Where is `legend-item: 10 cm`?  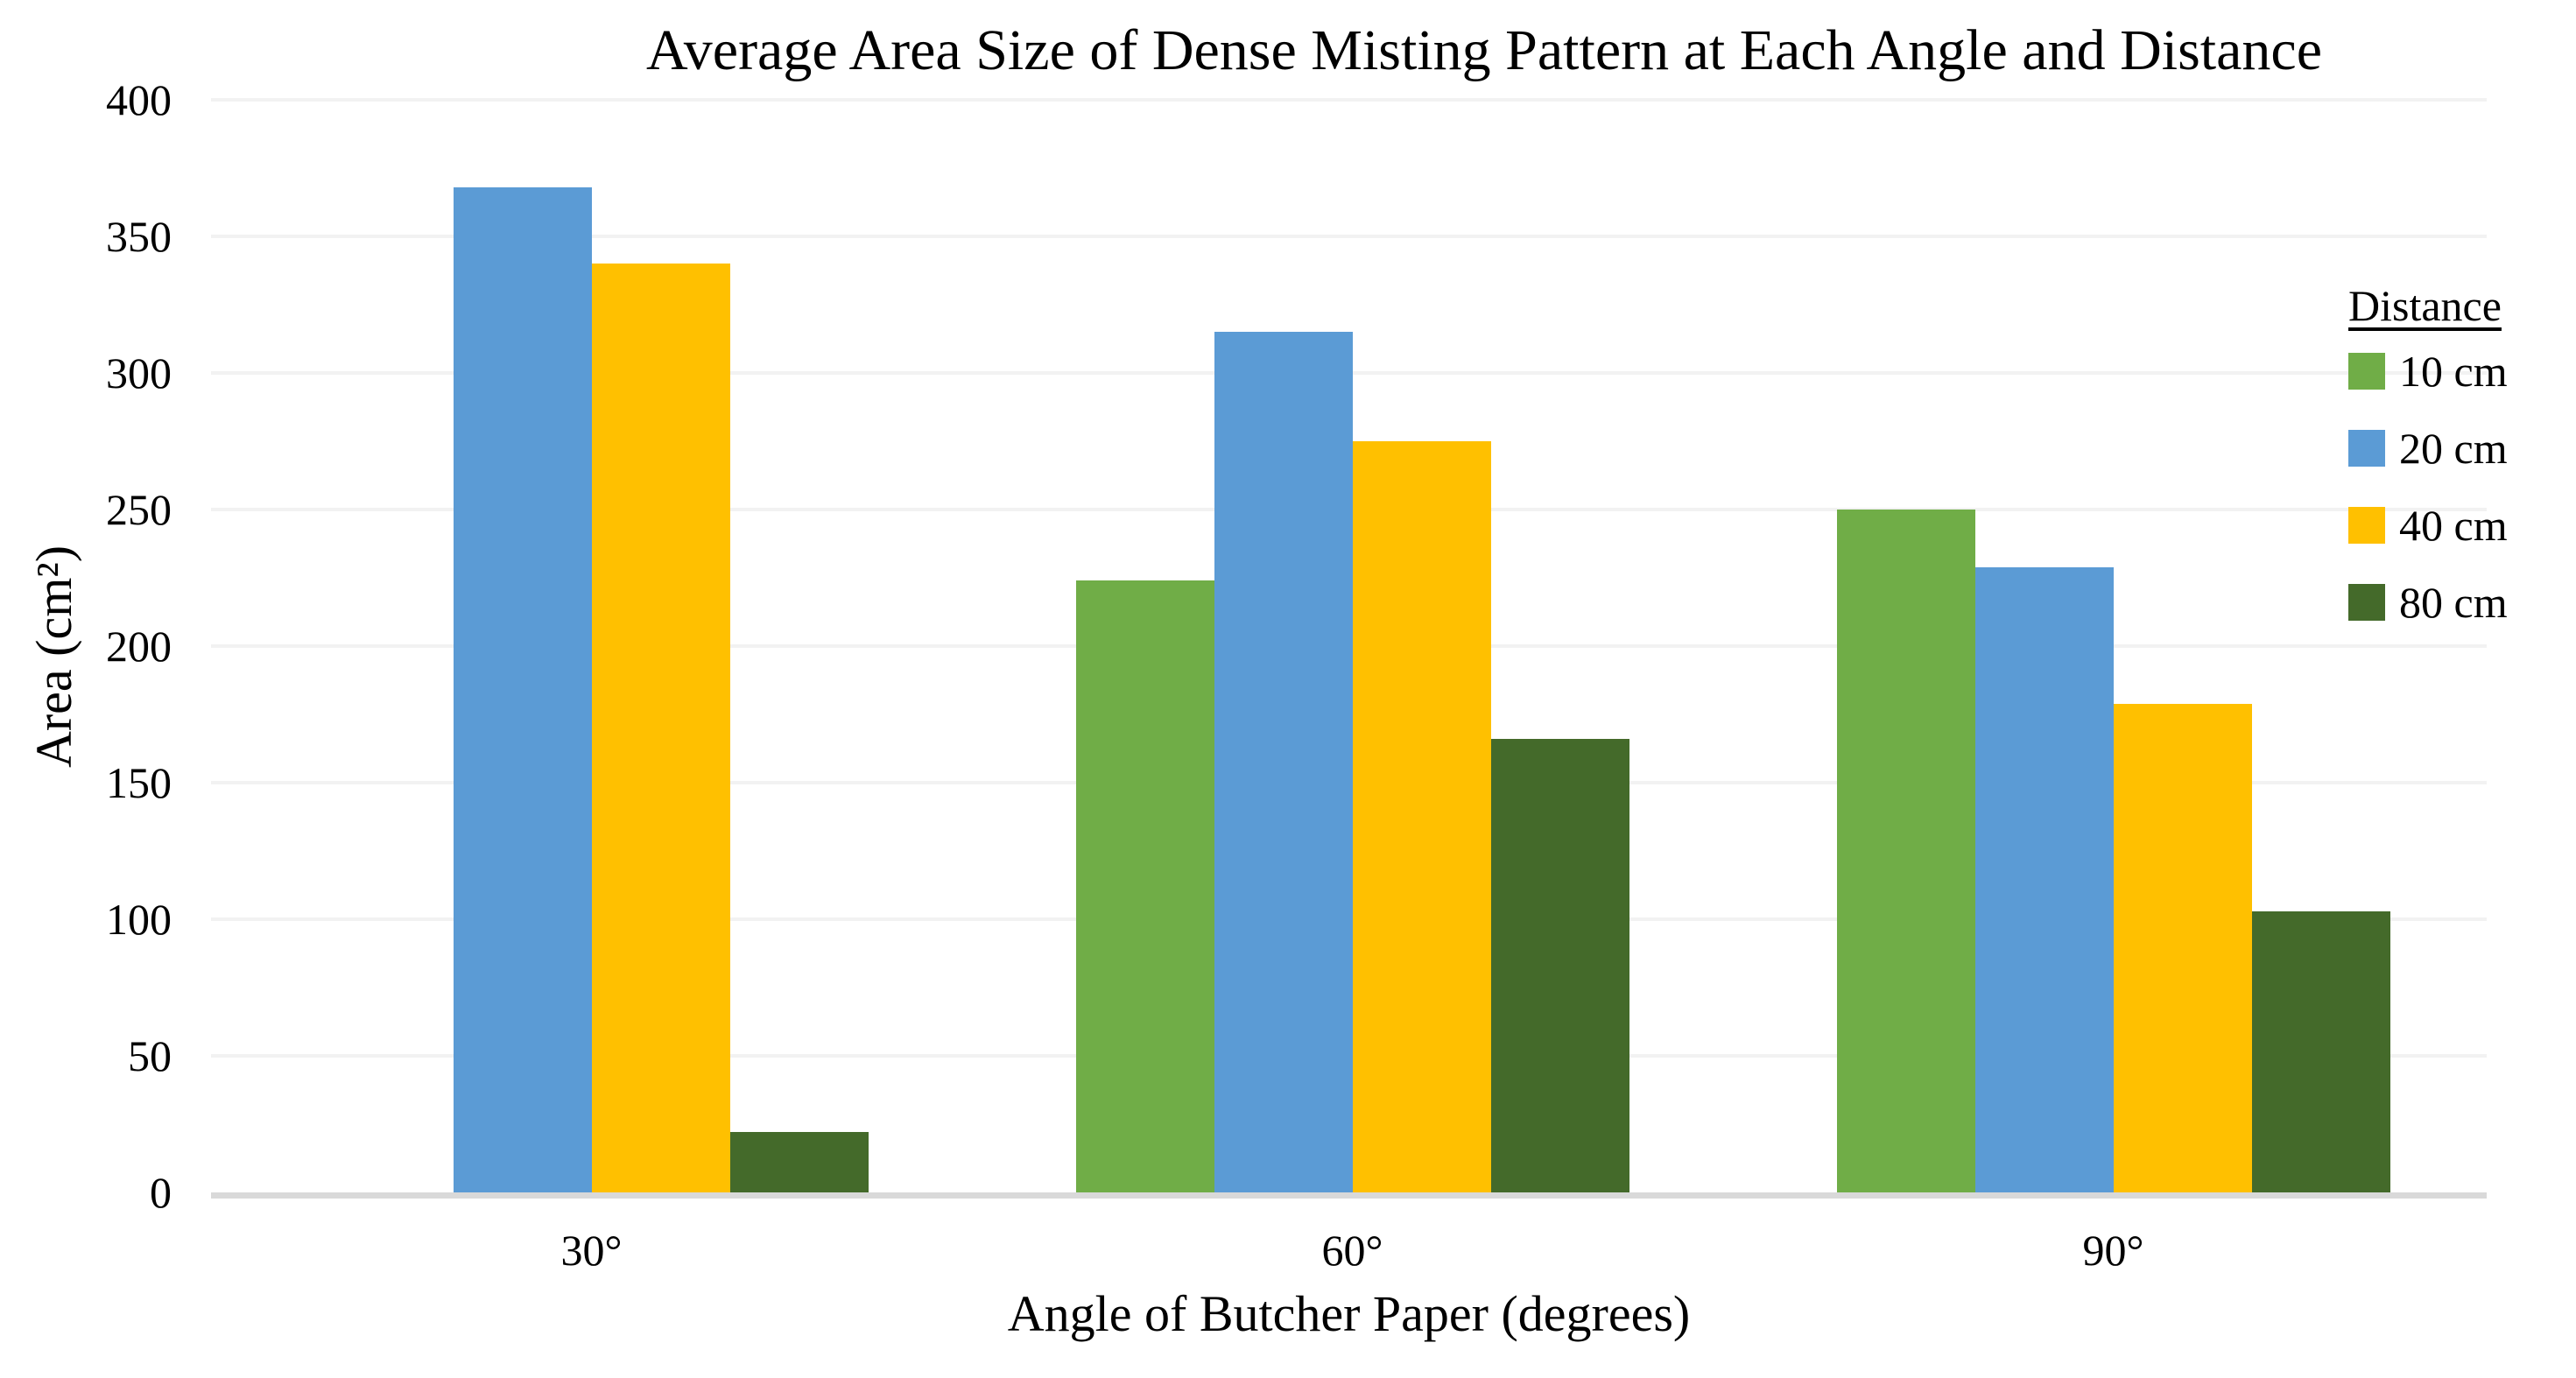
legend-item: 10 cm is located at coordinates (2462, 371).